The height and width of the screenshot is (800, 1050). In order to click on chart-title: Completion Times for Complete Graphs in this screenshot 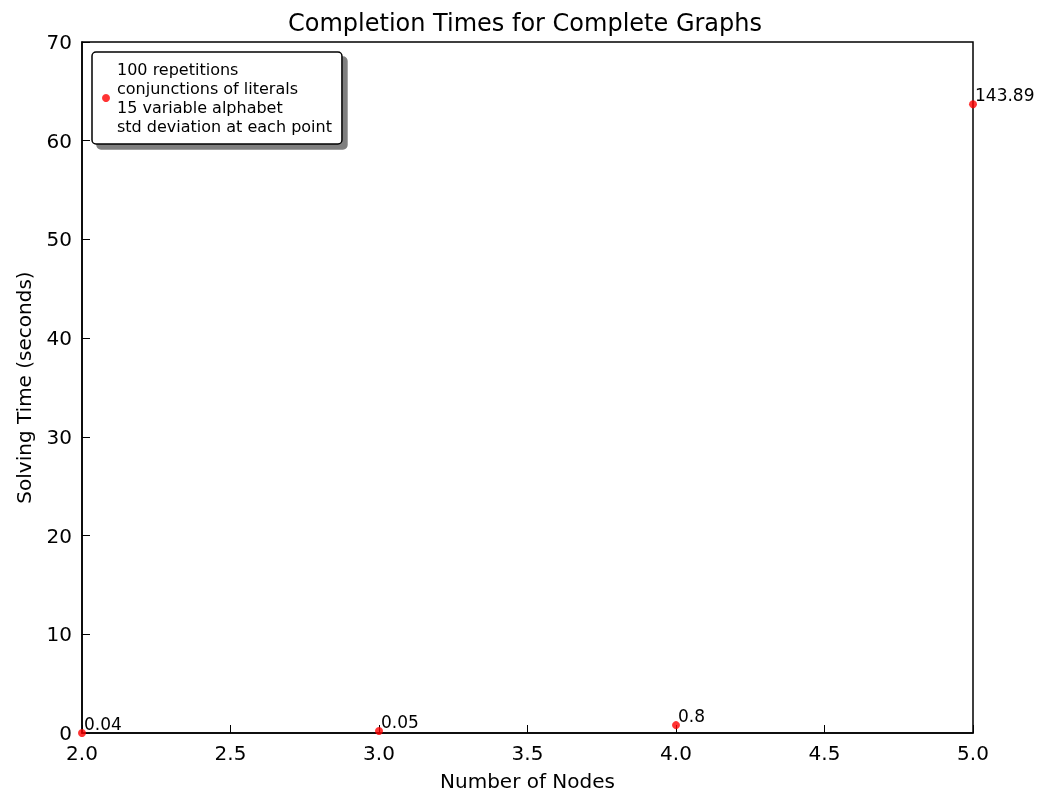, I will do `click(525, 23)`.